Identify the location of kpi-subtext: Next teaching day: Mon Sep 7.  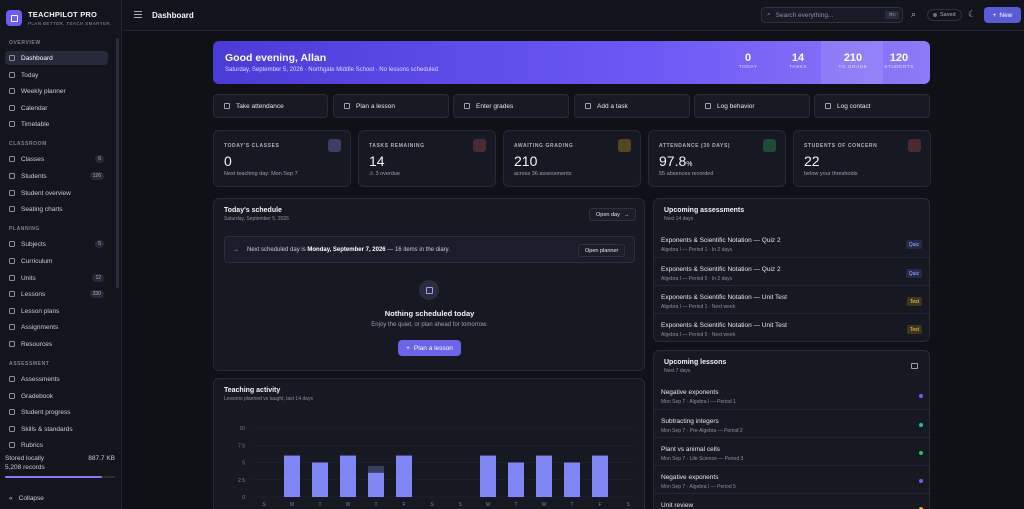
(261, 174).